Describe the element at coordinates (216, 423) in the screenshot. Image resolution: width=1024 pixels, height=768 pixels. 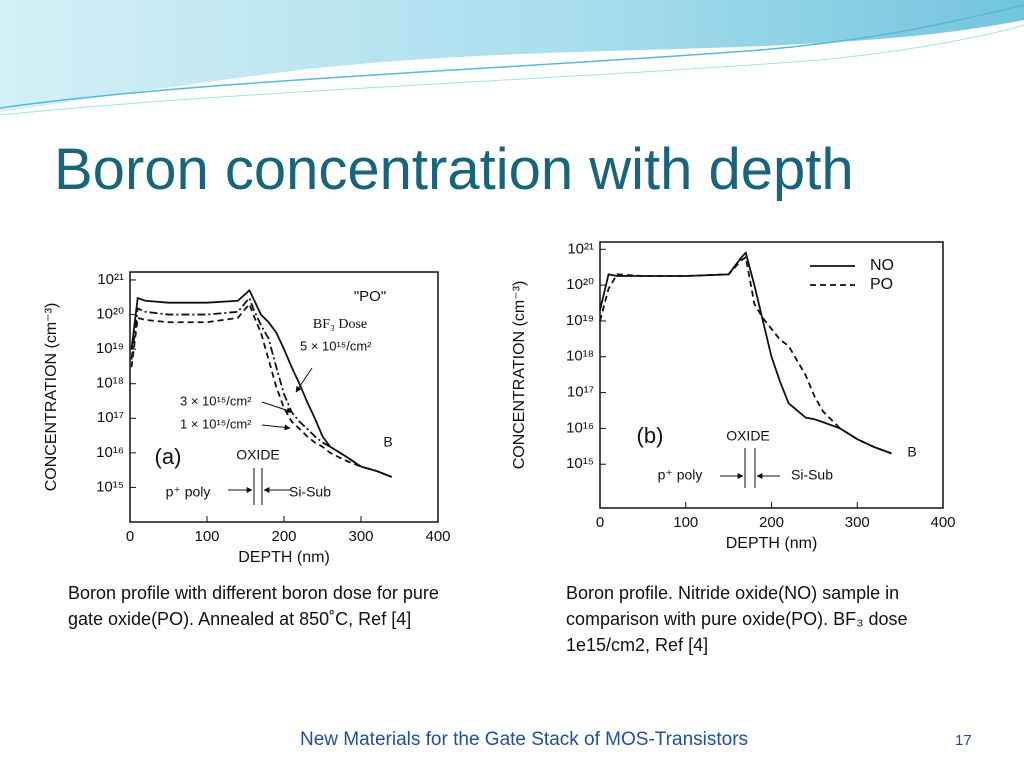
I see `series-label: 1 × 10¹⁵/cm²` at that location.